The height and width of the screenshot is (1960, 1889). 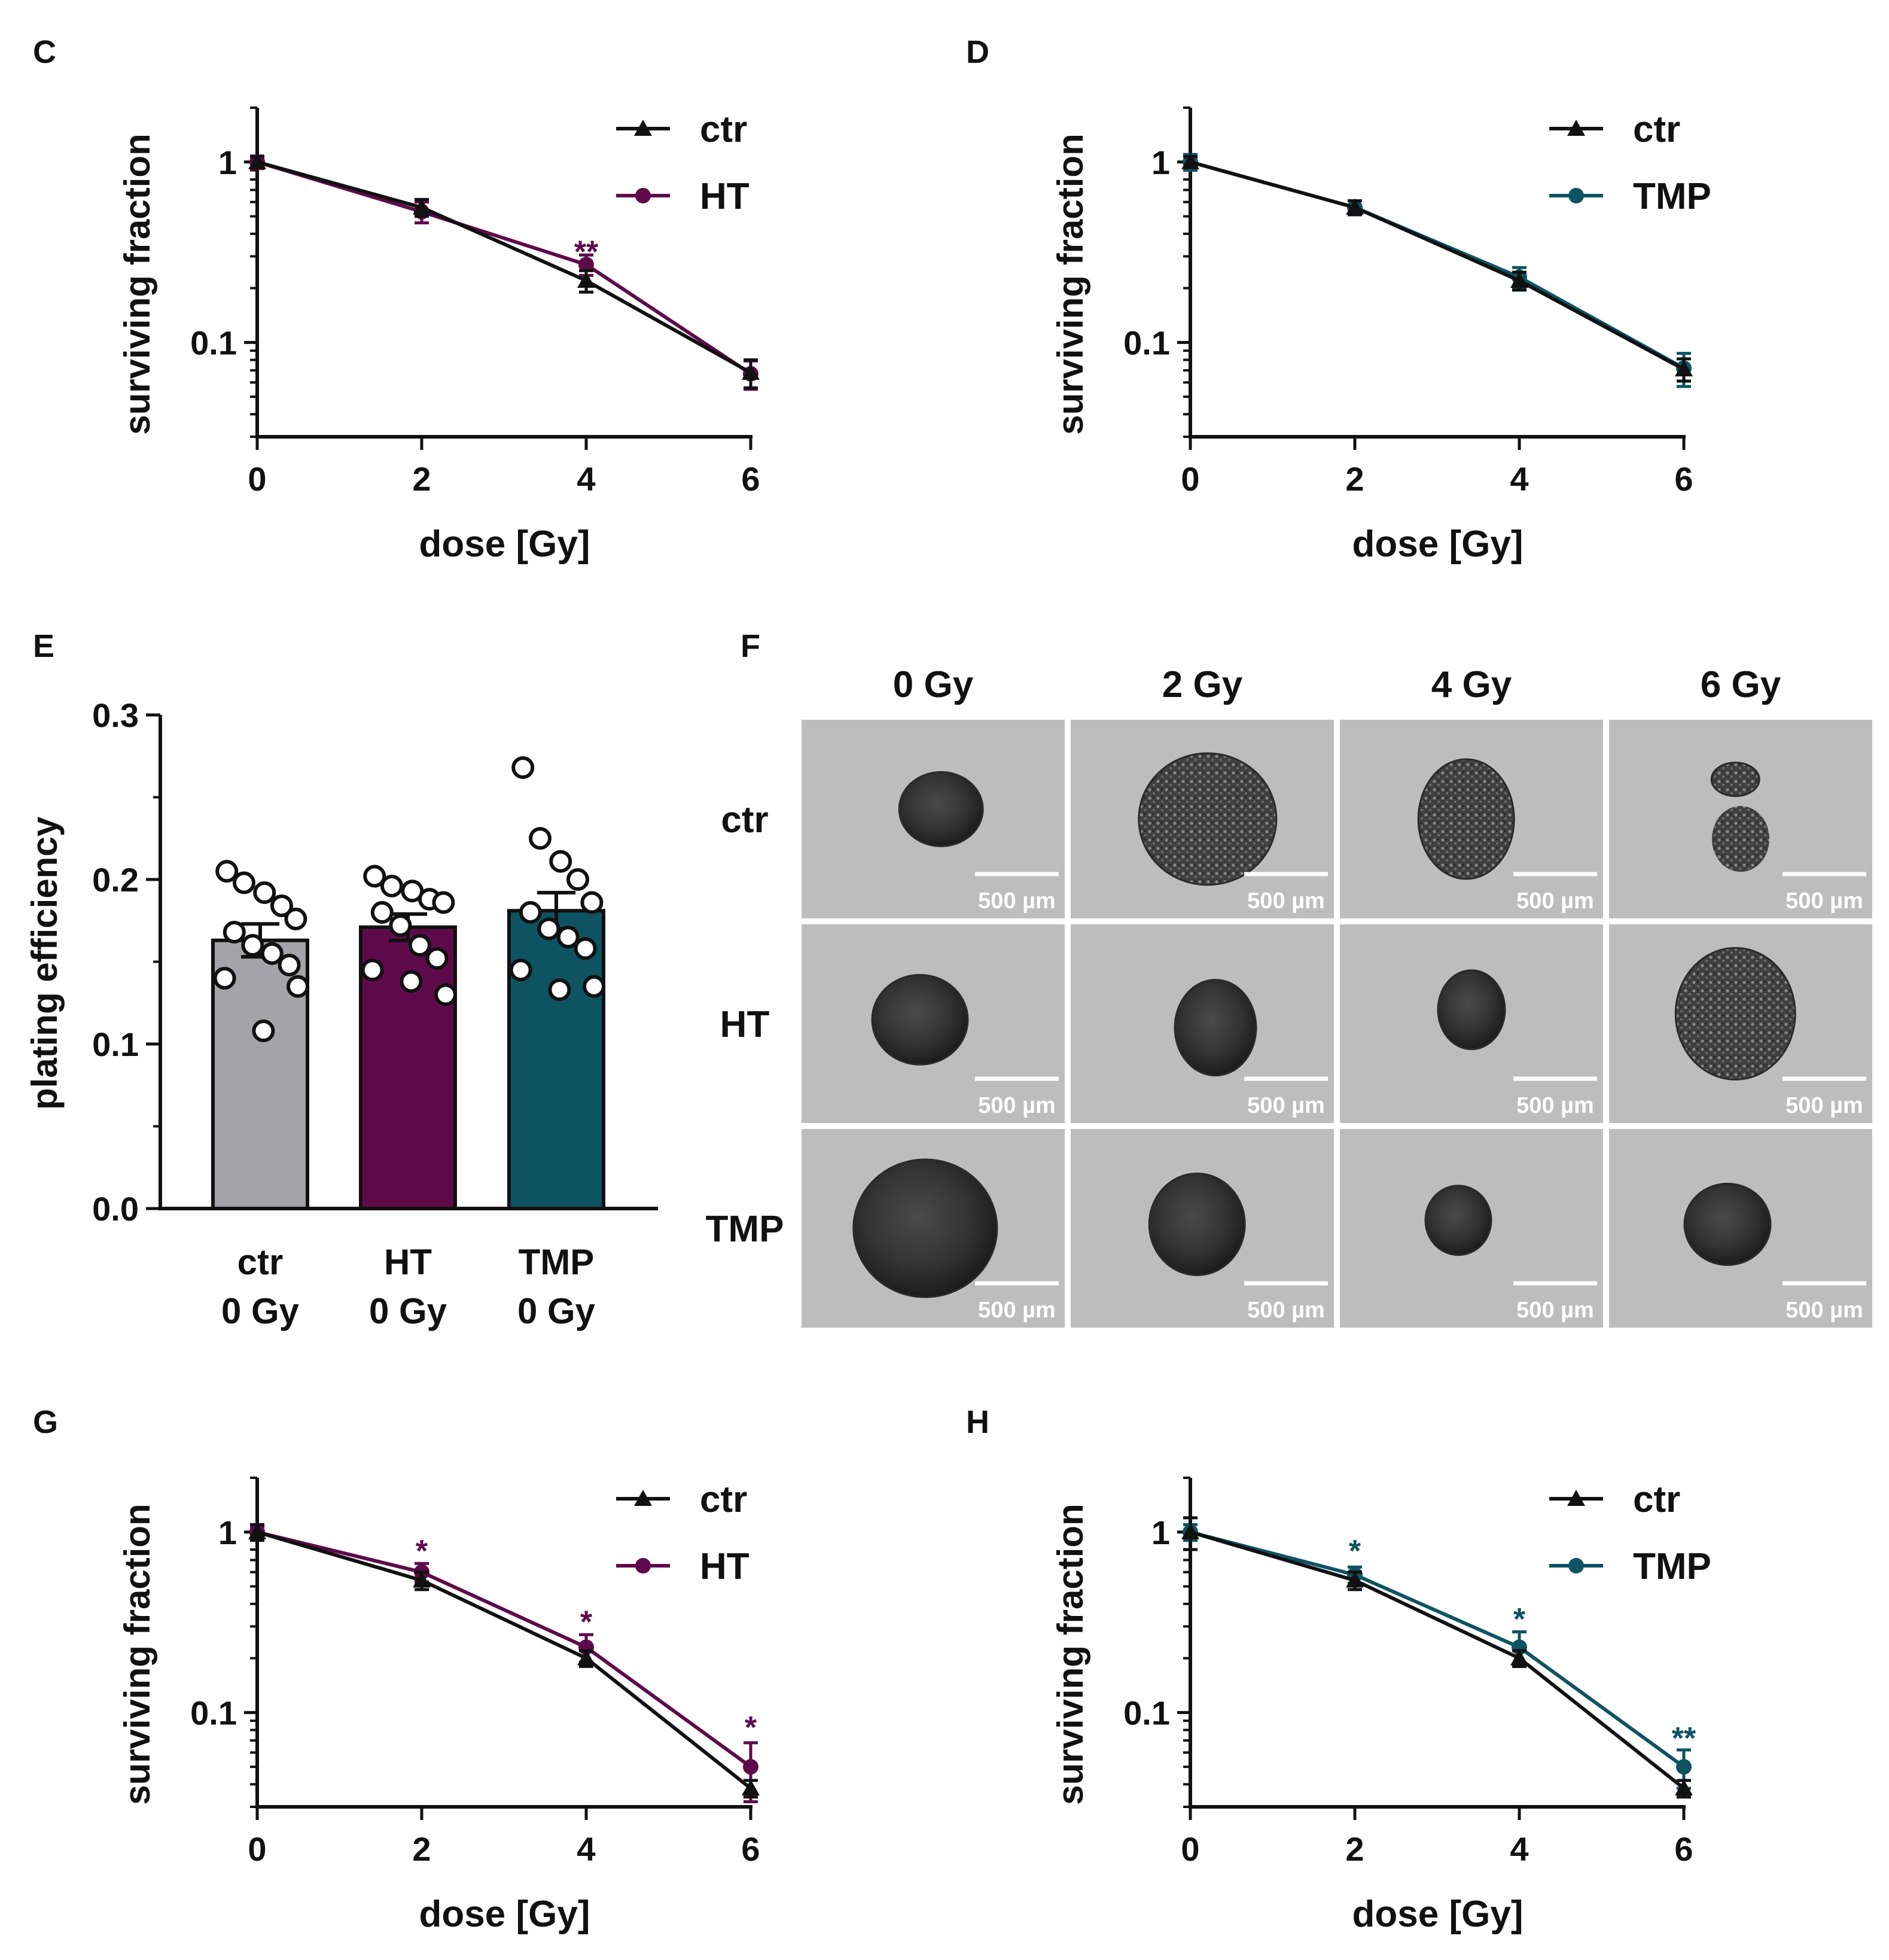 What do you see at coordinates (934, 684) in the screenshot?
I see `column-label: 0 Gy` at bounding box center [934, 684].